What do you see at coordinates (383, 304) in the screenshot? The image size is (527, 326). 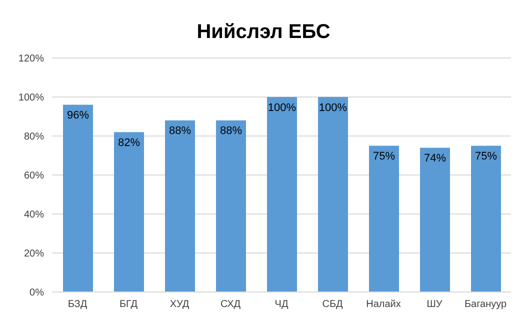 I see `x-tick-label: Налайх` at bounding box center [383, 304].